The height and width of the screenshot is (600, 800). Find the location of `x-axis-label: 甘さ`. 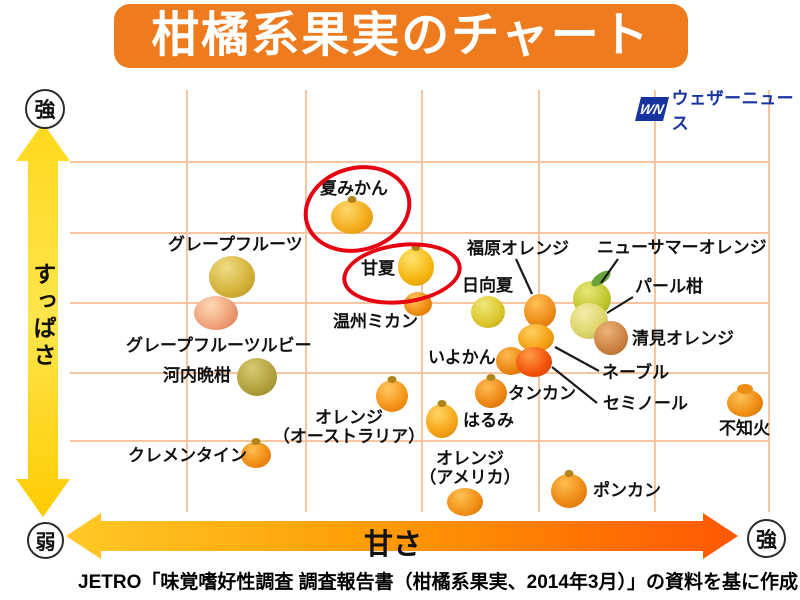

x-axis-label: 甘さ is located at coordinates (393, 545).